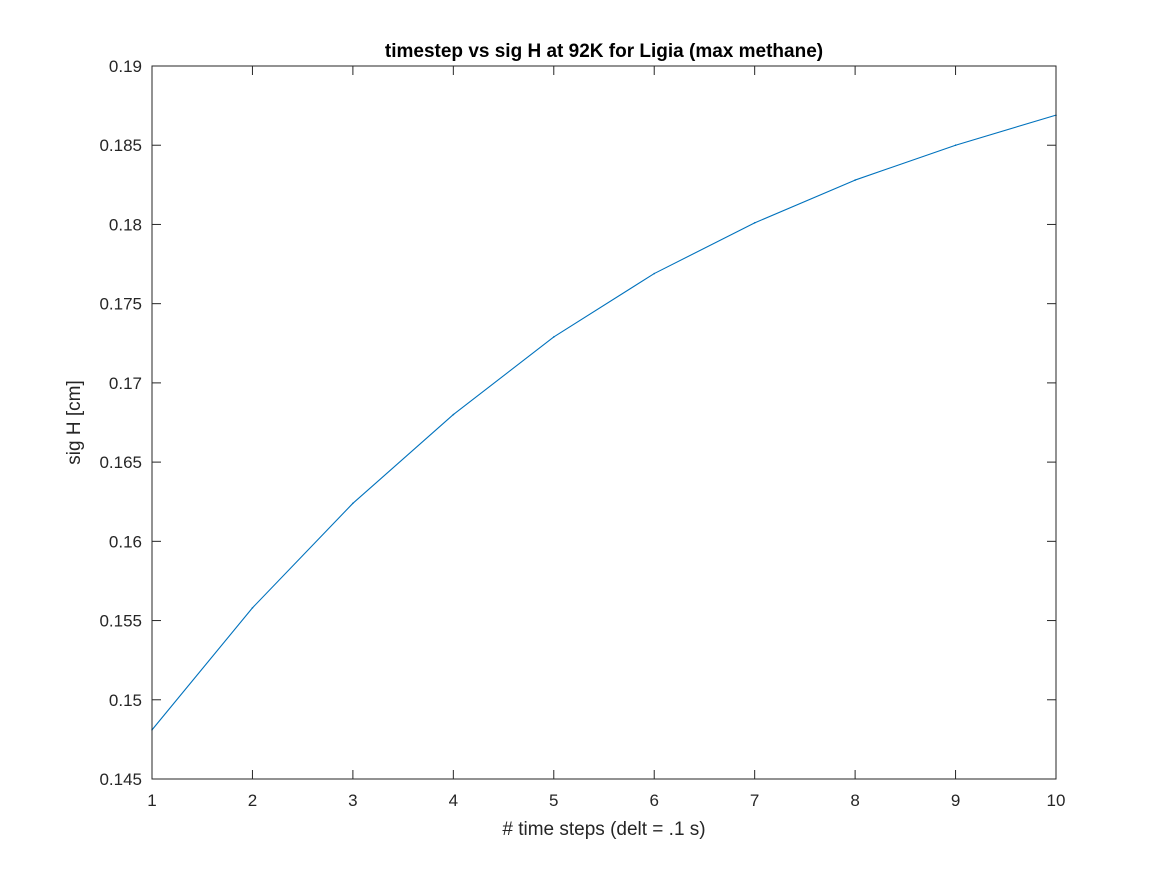 The image size is (1167, 875). Describe the element at coordinates (151, 800) in the screenshot. I see `x-tick-label: 1` at that location.